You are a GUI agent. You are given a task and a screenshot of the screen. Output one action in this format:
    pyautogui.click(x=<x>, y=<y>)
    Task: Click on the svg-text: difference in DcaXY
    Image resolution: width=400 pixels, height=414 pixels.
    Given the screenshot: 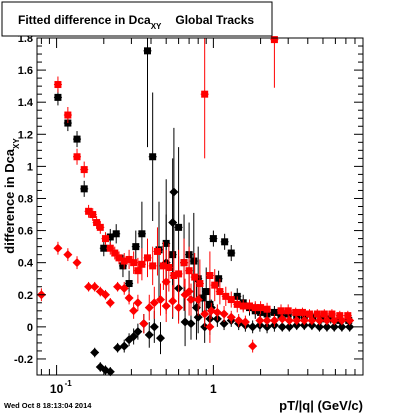 What is the action you would take?
    pyautogui.click(x=11, y=196)
    